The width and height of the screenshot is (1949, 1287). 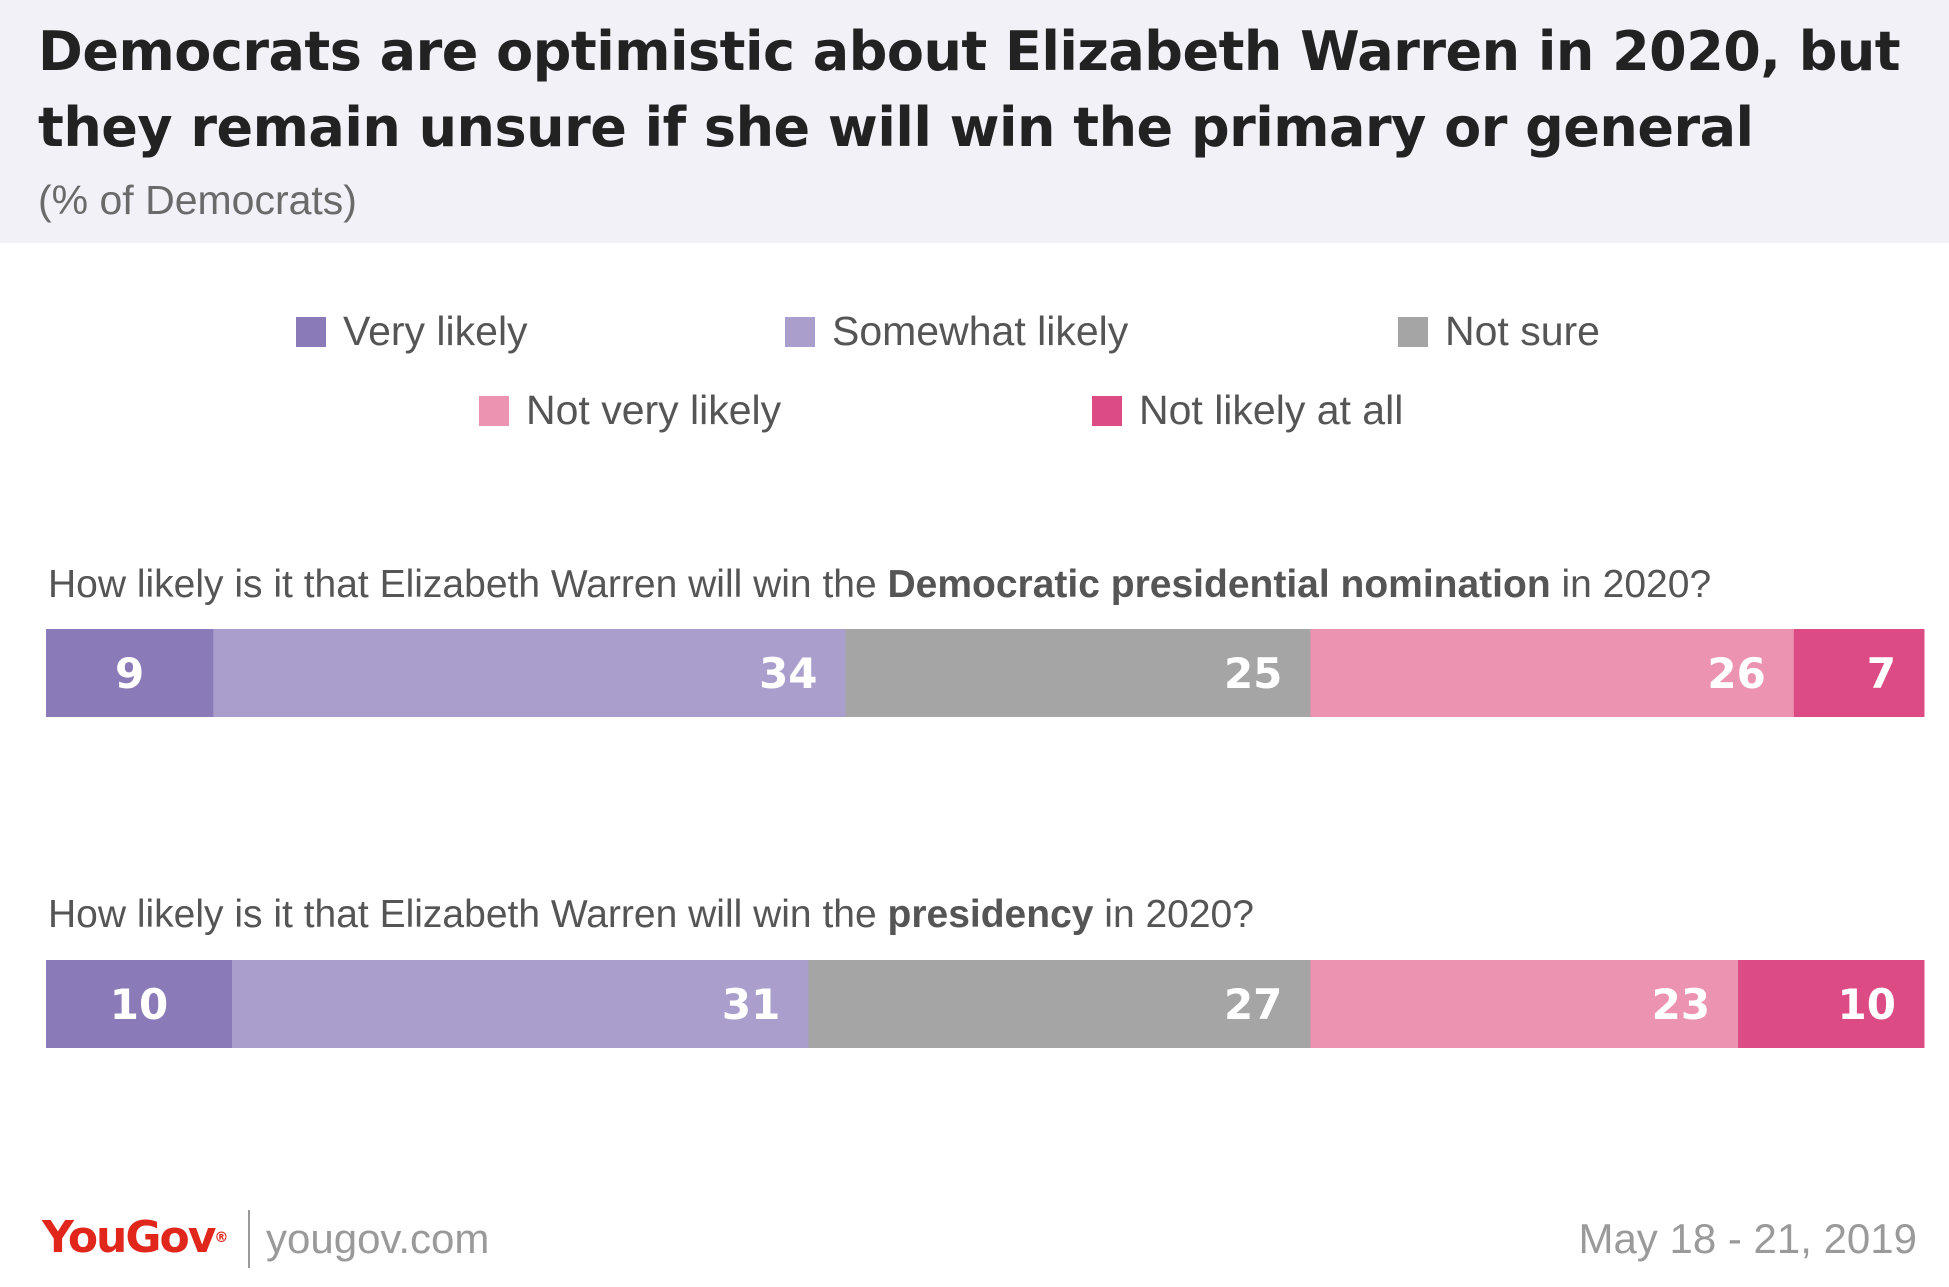 What do you see at coordinates (221, 1238) in the screenshot?
I see `logo-registered-mark: ®` at bounding box center [221, 1238].